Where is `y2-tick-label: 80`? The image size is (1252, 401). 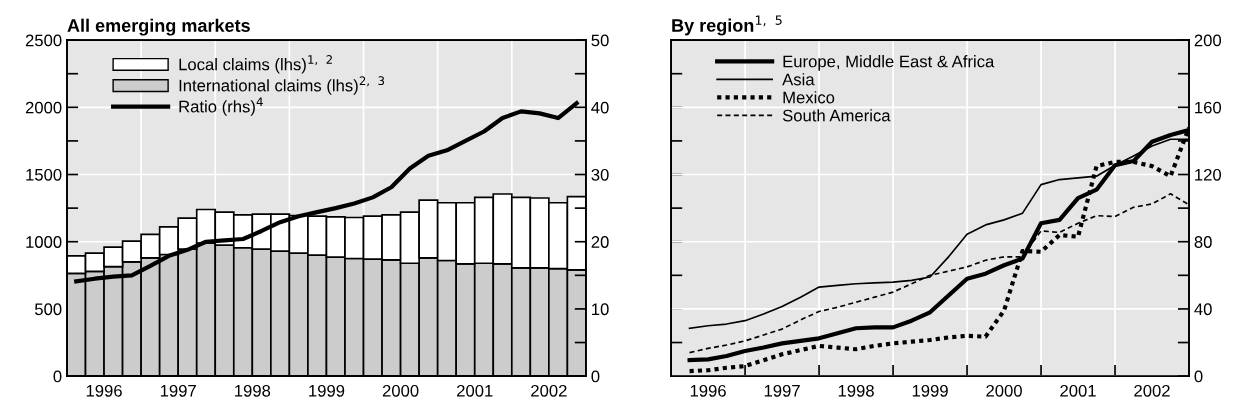
y2-tick-label: 80 is located at coordinates (1203, 242).